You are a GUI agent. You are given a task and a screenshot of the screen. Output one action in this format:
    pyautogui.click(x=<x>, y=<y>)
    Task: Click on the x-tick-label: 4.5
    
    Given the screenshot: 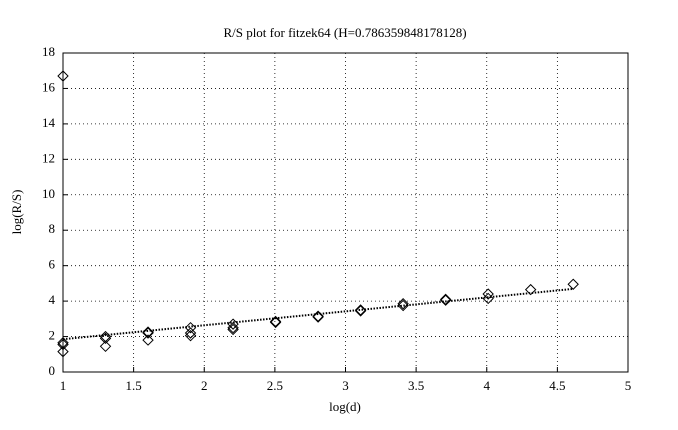 What is the action you would take?
    pyautogui.click(x=557, y=385)
    